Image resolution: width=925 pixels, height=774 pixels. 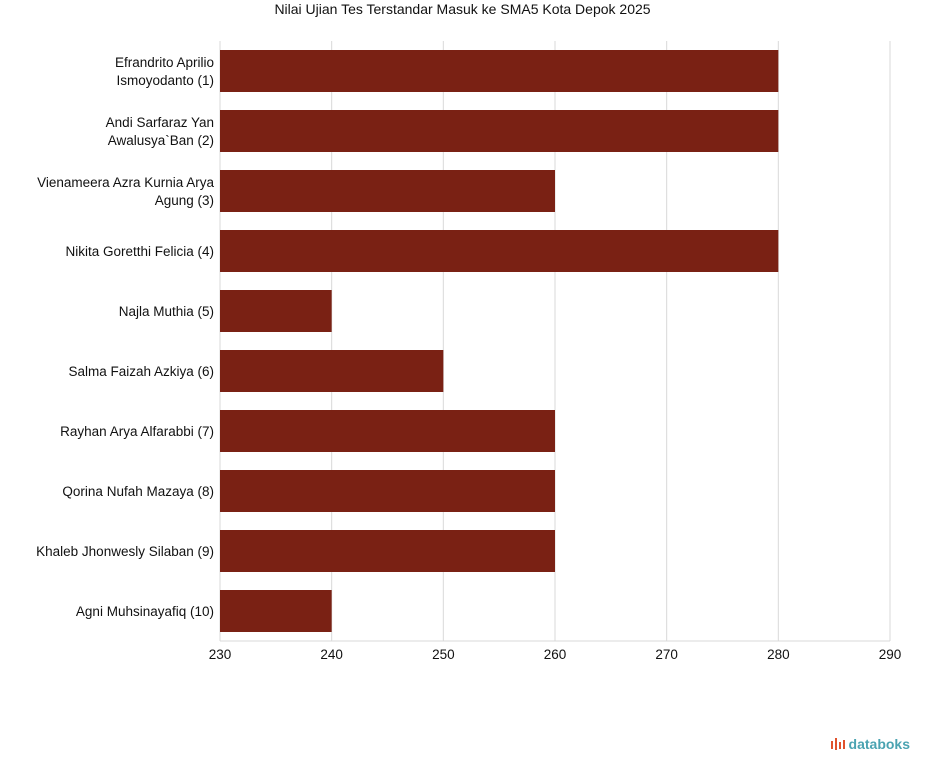 I want to click on category-label: Khaleb Jhonwesly Silaban (9), so click(x=125, y=551).